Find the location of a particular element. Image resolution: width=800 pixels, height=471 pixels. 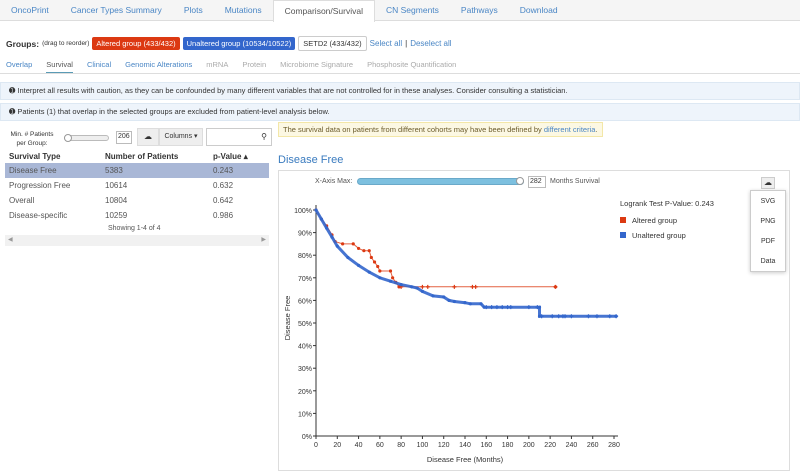

plot-title: Disease Free is located at coordinates (311, 160).